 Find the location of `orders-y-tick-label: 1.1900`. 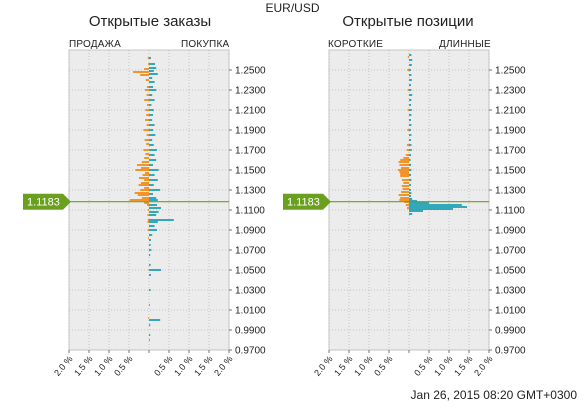

orders-y-tick-label: 1.1900 is located at coordinates (250, 131).